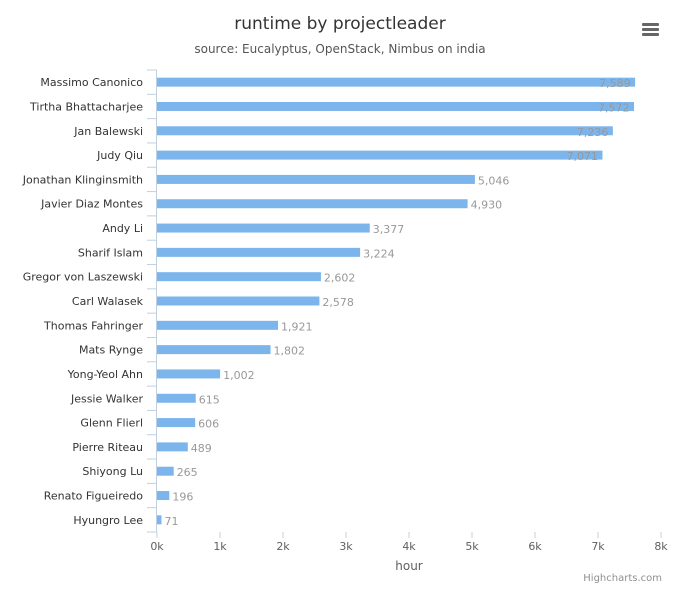 The image size is (680, 596). I want to click on category-label: Javier Diaz Montes, so click(91, 204).